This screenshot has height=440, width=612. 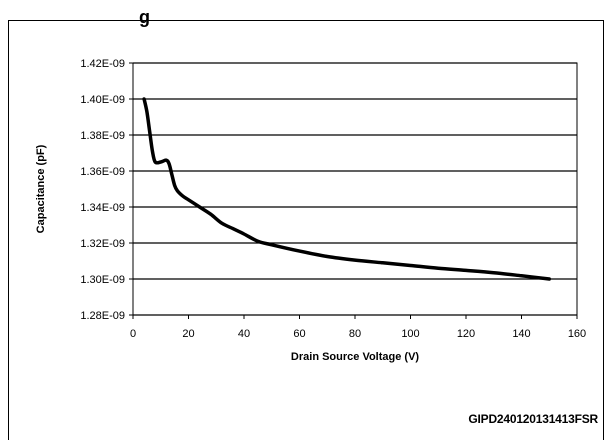 I want to click on x-tick-label: 80, so click(x=355, y=334).